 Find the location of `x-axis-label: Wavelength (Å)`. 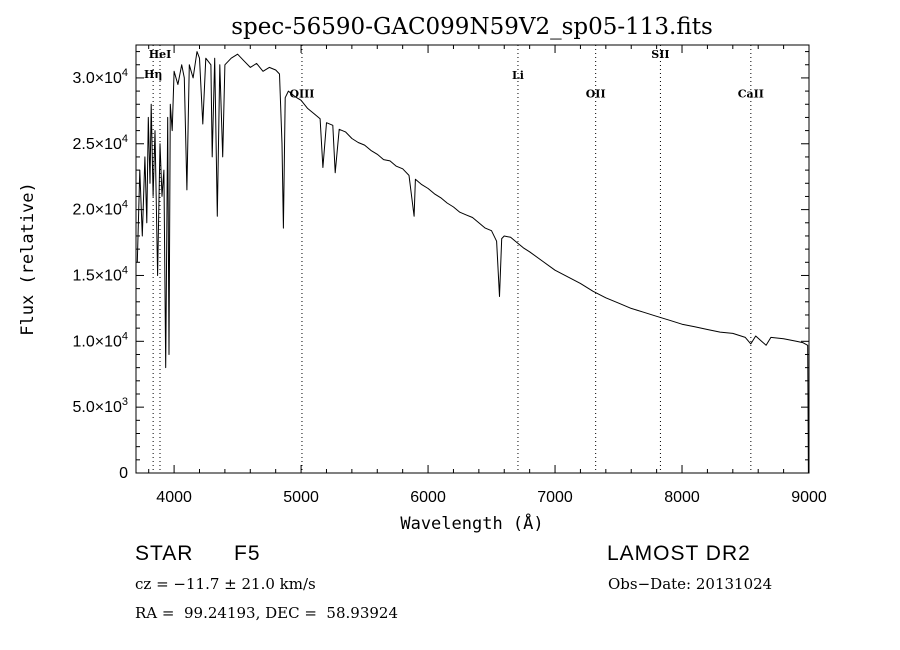

x-axis-label: Wavelength (Å) is located at coordinates (471, 523).